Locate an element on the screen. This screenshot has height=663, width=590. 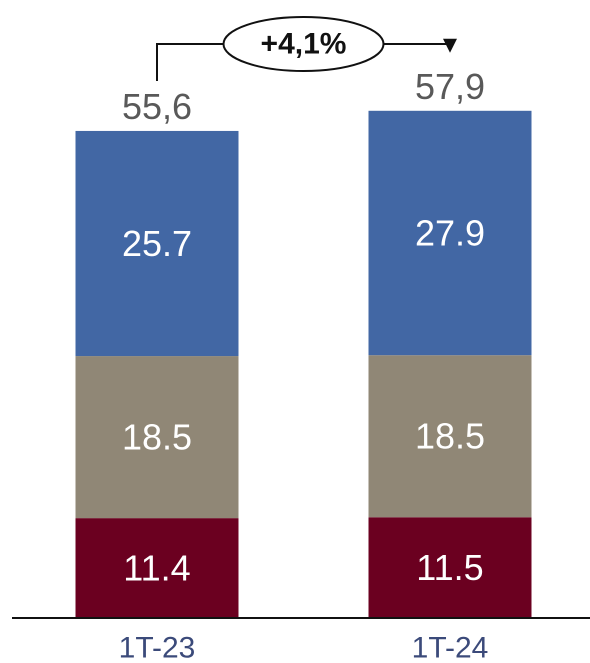
change-percent-label: +4,1% is located at coordinates (304, 44).